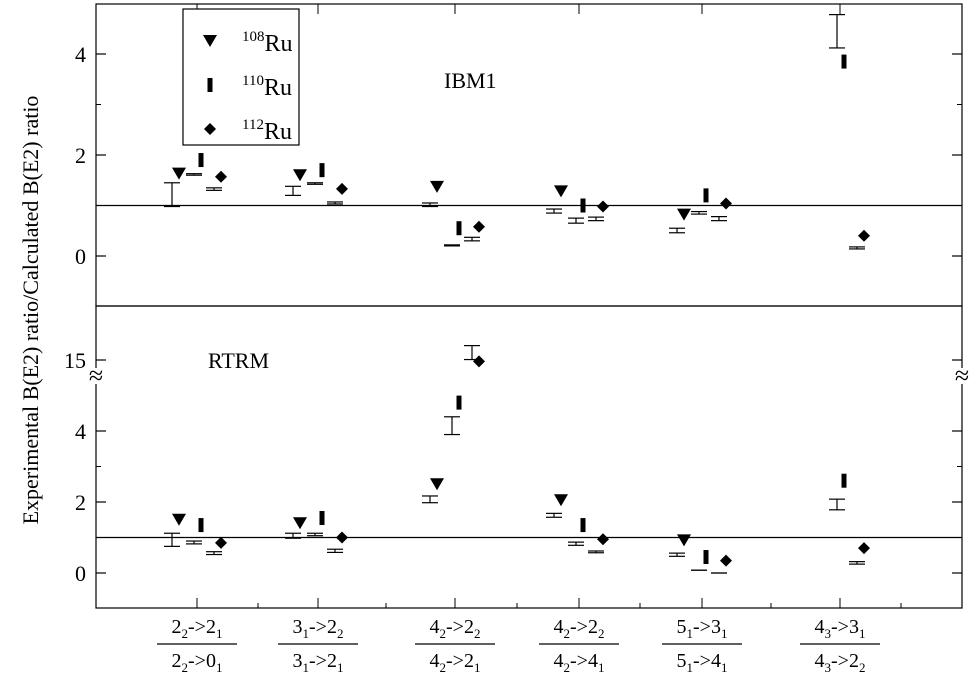  I want to click on axis-break-mask-left, so click(96, 376).